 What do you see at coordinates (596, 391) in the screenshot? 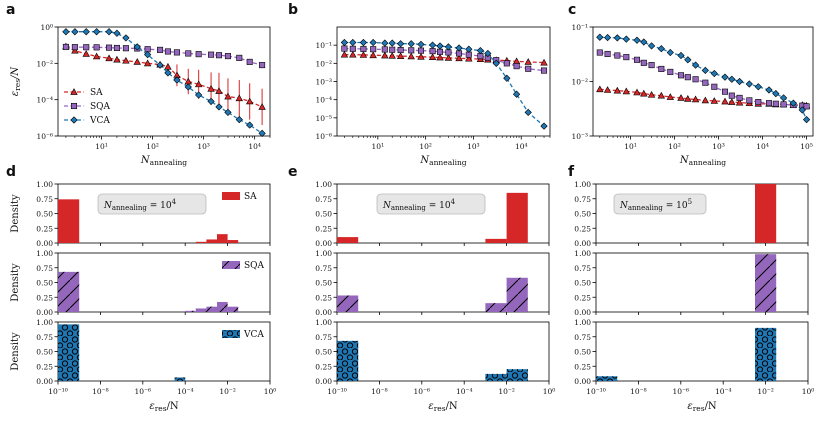
I see `x-tick-label: 10⁻¹⁰` at bounding box center [596, 391].